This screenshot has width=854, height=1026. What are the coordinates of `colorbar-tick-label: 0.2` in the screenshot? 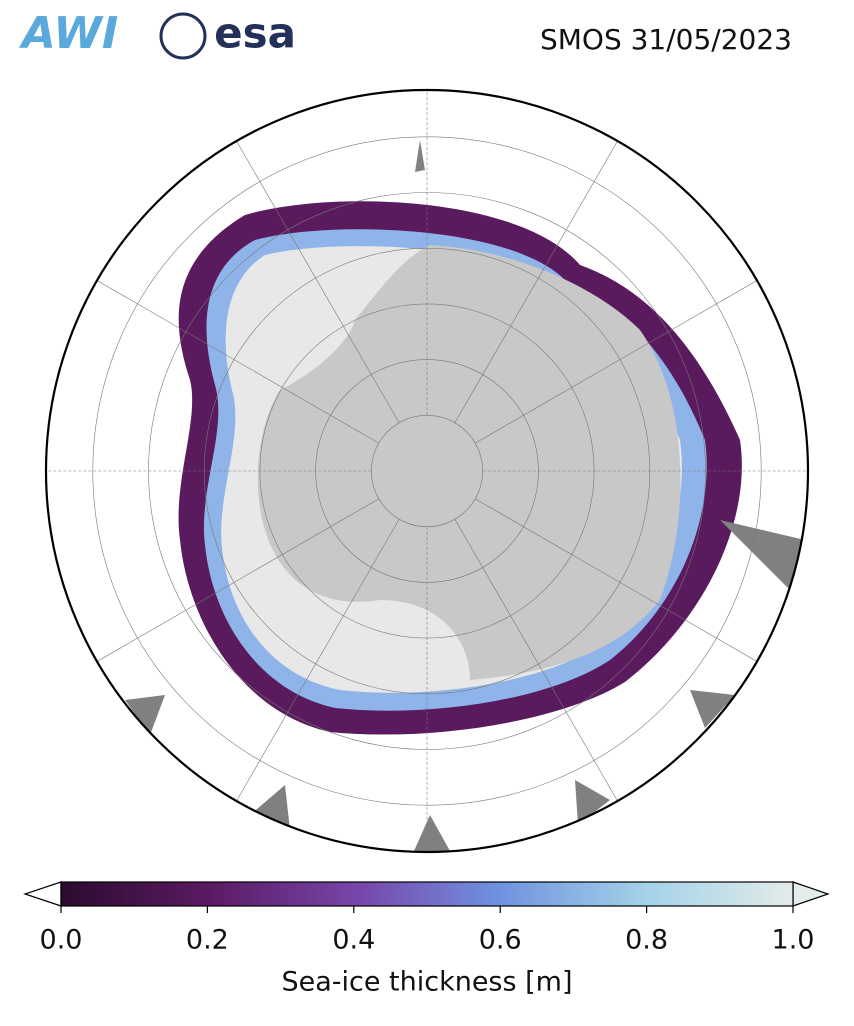 It's located at (207, 940).